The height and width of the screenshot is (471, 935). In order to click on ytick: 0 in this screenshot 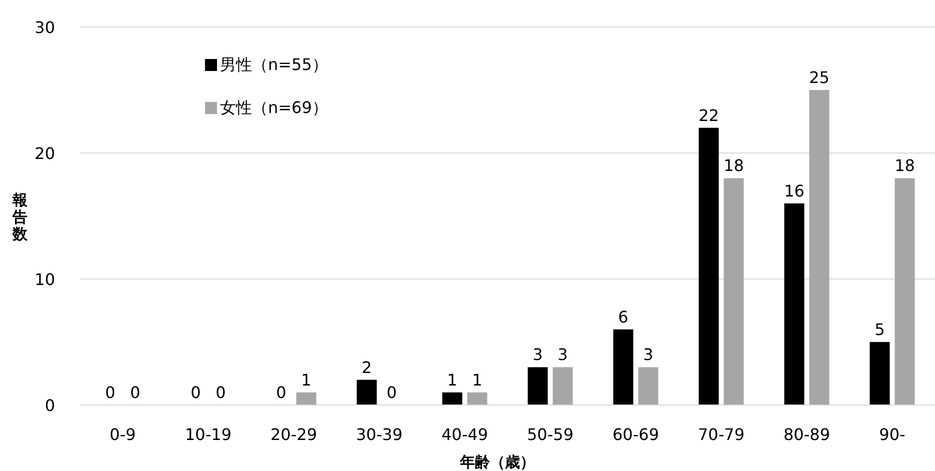, I will do `click(49, 405)`.